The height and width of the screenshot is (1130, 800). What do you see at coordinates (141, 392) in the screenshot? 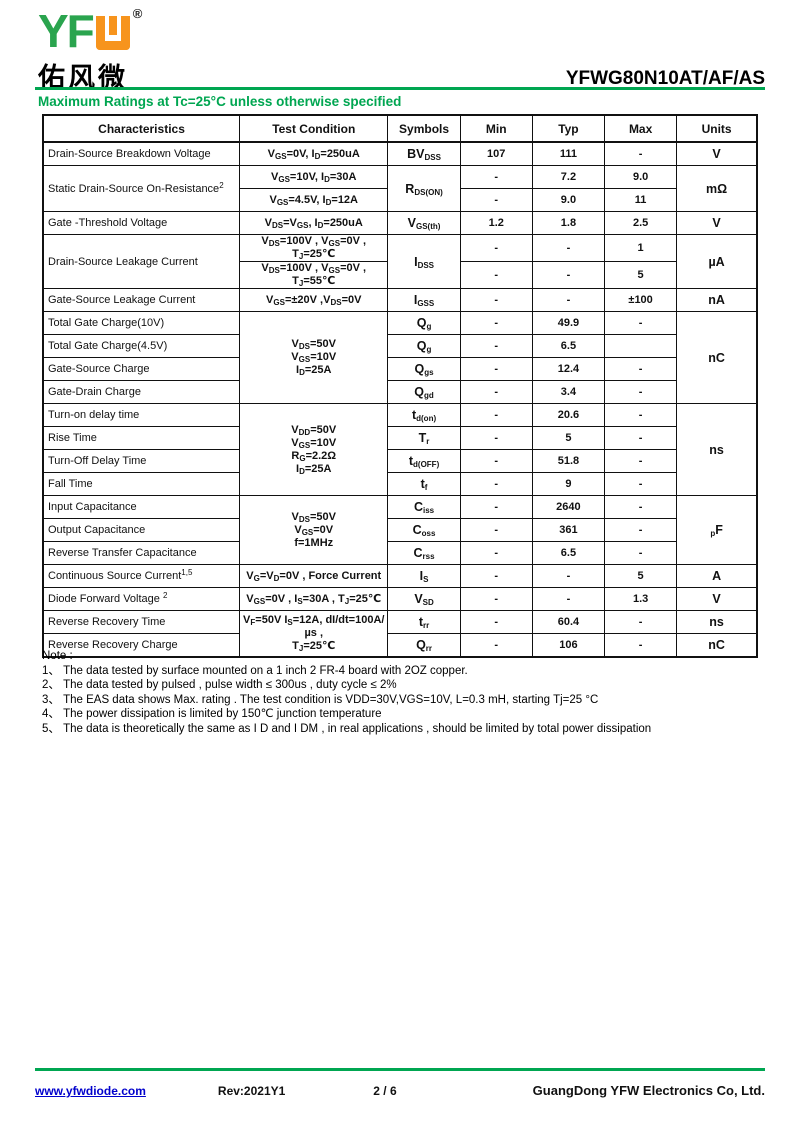
I see `cell-char: Gate-Drain Charge` at bounding box center [141, 392].